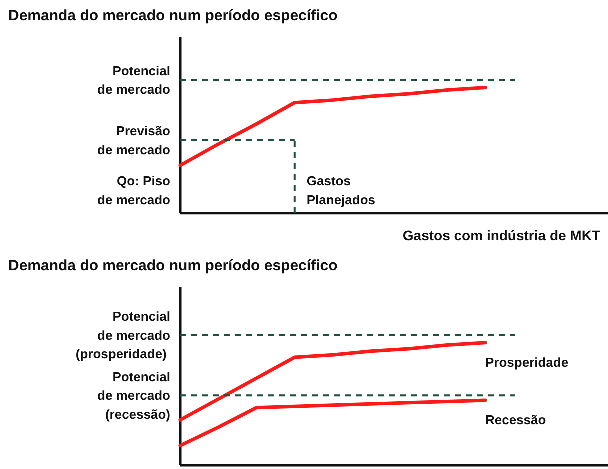 The height and width of the screenshot is (469, 608). Describe the element at coordinates (527, 362) in the screenshot. I see `series-label: Prosperidade` at that location.